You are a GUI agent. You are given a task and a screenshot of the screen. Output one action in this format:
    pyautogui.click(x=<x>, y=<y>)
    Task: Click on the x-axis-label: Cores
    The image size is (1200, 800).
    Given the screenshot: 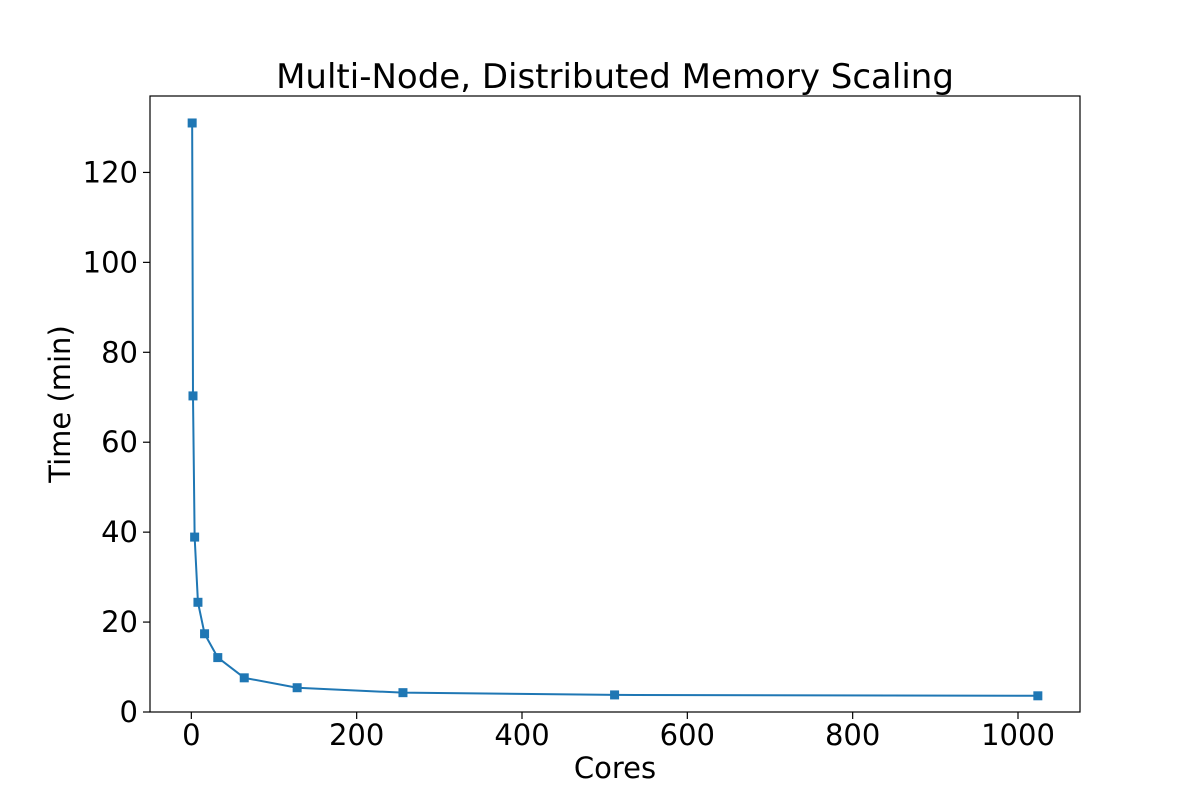 What is the action you would take?
    pyautogui.click(x=615, y=768)
    